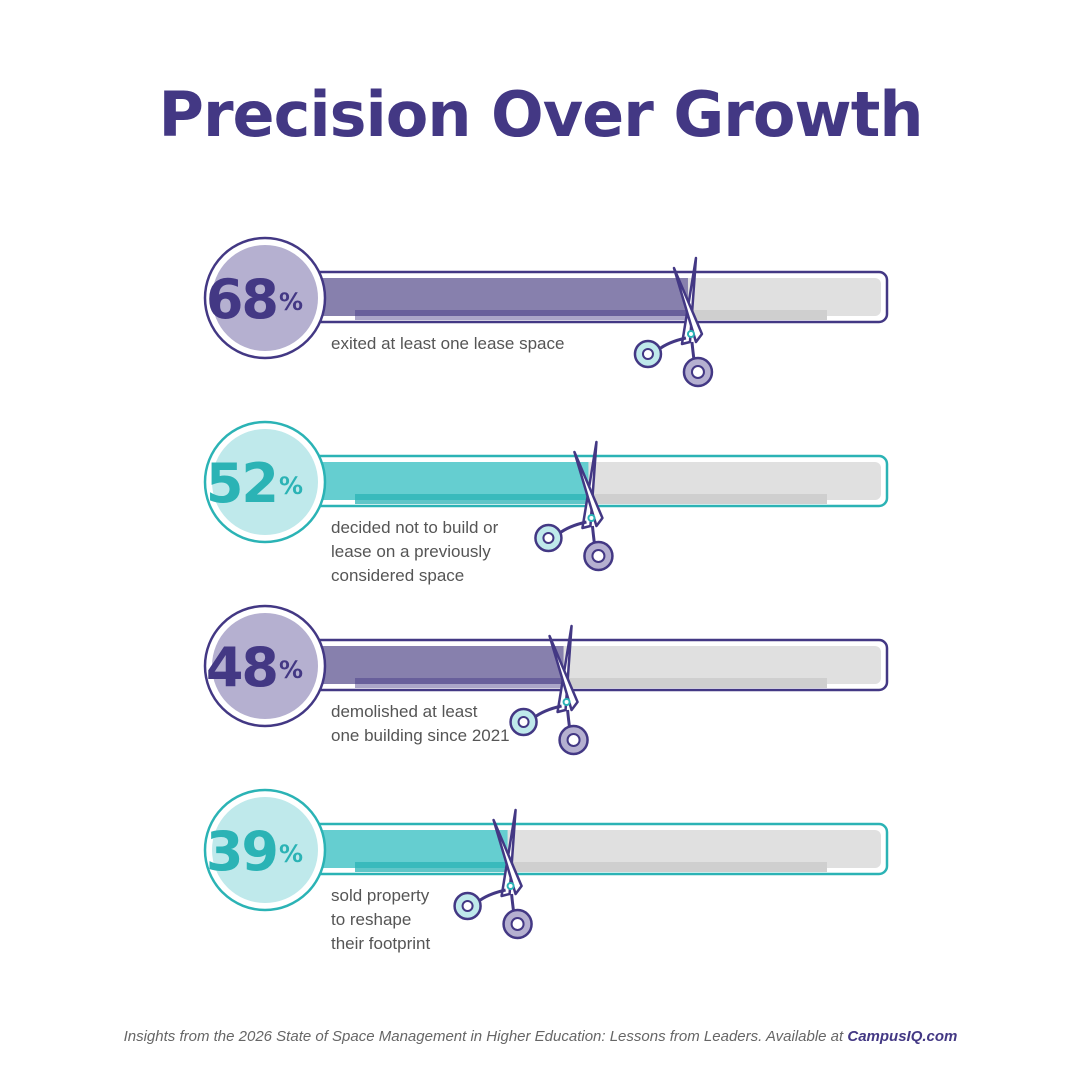 The width and height of the screenshot is (1081, 1080). Describe the element at coordinates (420, 735) in the screenshot. I see `bar-label: one building since 2021` at that location.